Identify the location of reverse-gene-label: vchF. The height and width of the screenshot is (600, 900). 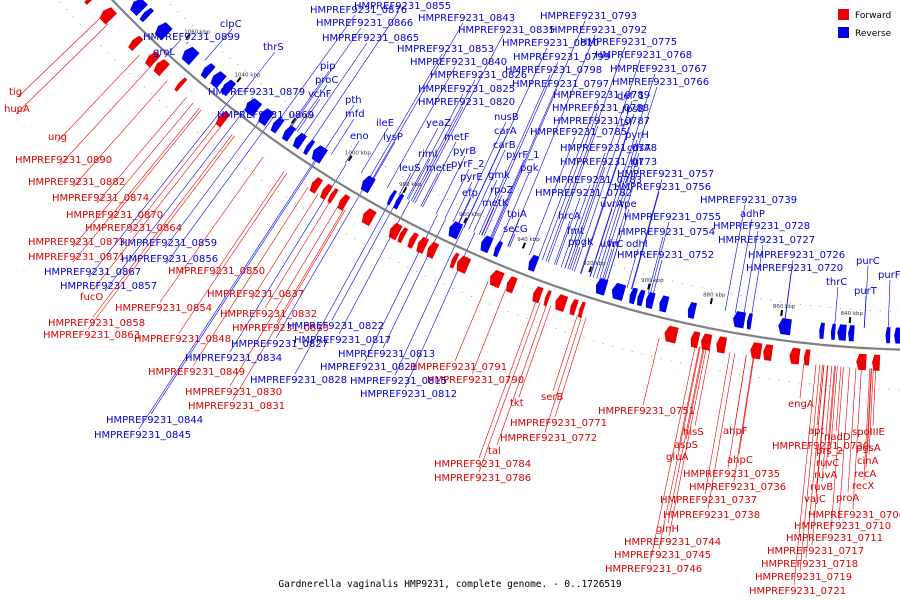
(320, 94).